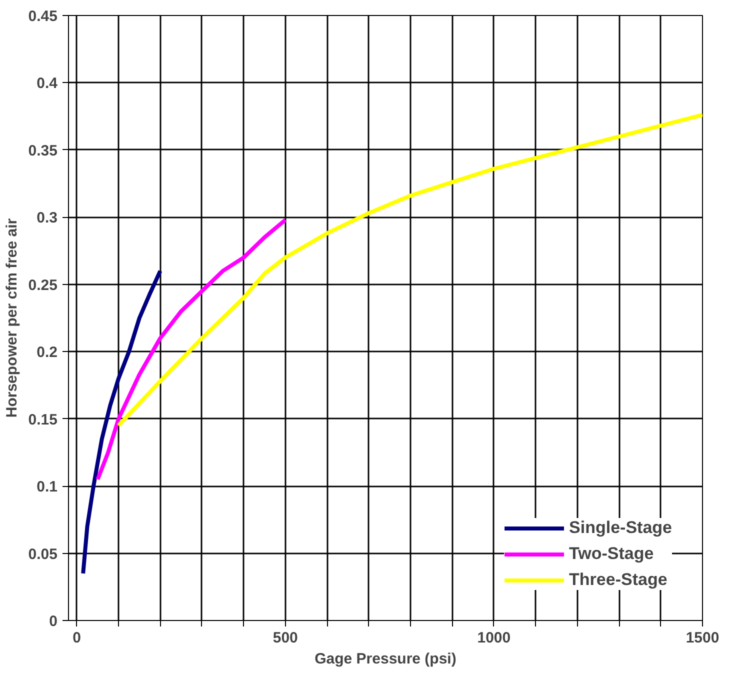  I want to click on x-tick-label: 0, so click(77, 638).